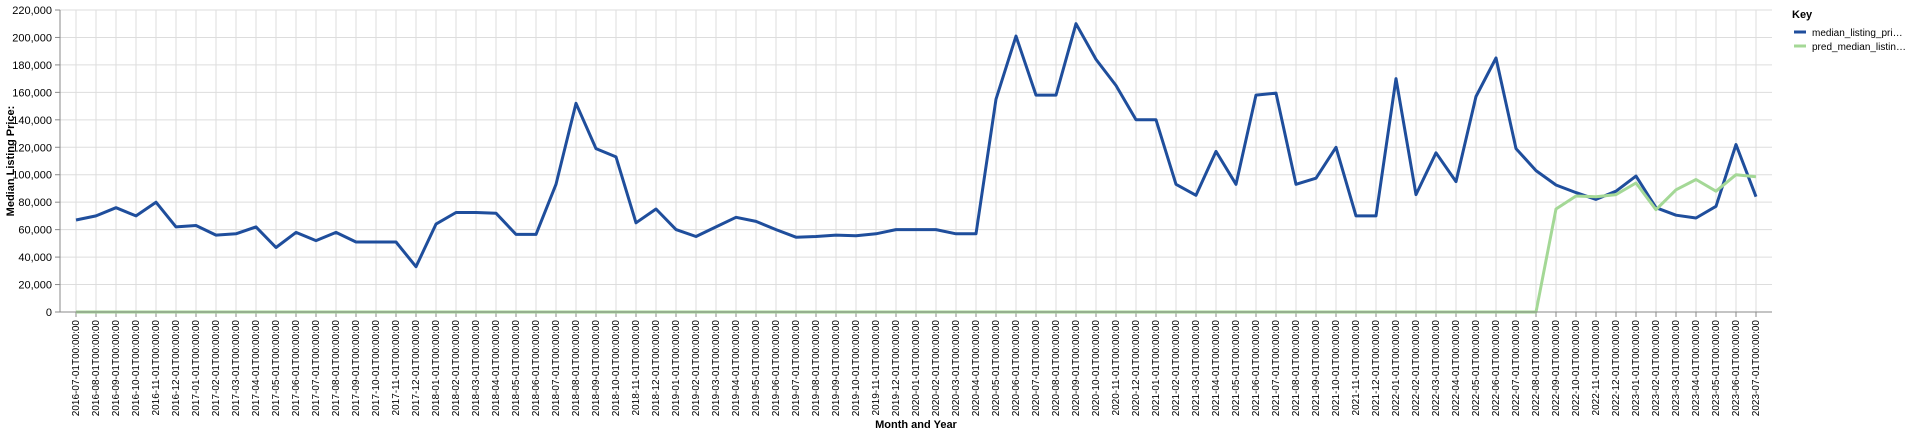 The width and height of the screenshot is (1920, 434). I want to click on x-tick-label: 2017-02-01T00:00:00, so click(216, 368).